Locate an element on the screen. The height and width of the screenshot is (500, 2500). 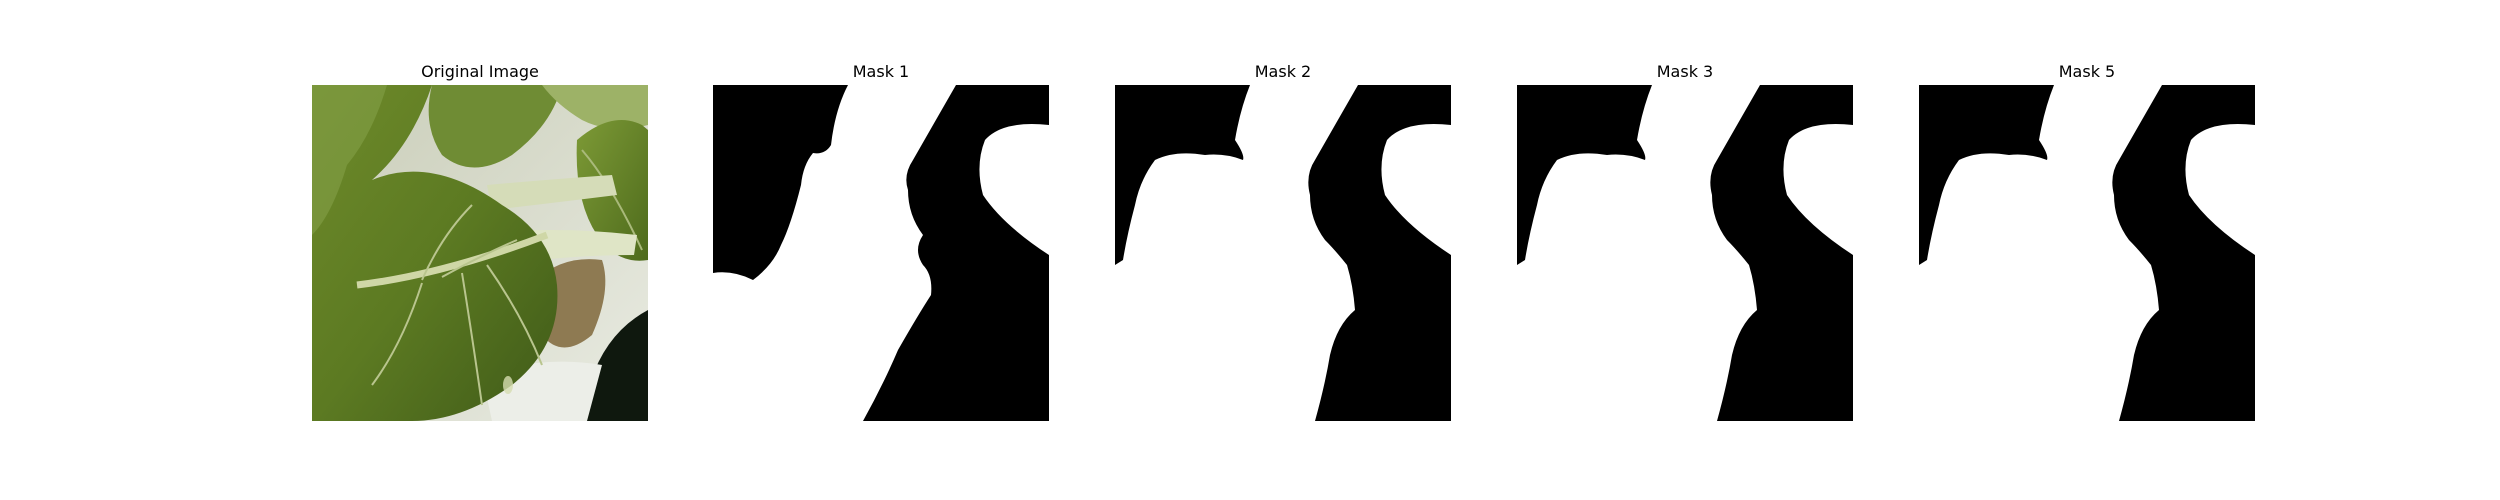
panel-mask-3: Mask 3 is located at coordinates (1685, 240).